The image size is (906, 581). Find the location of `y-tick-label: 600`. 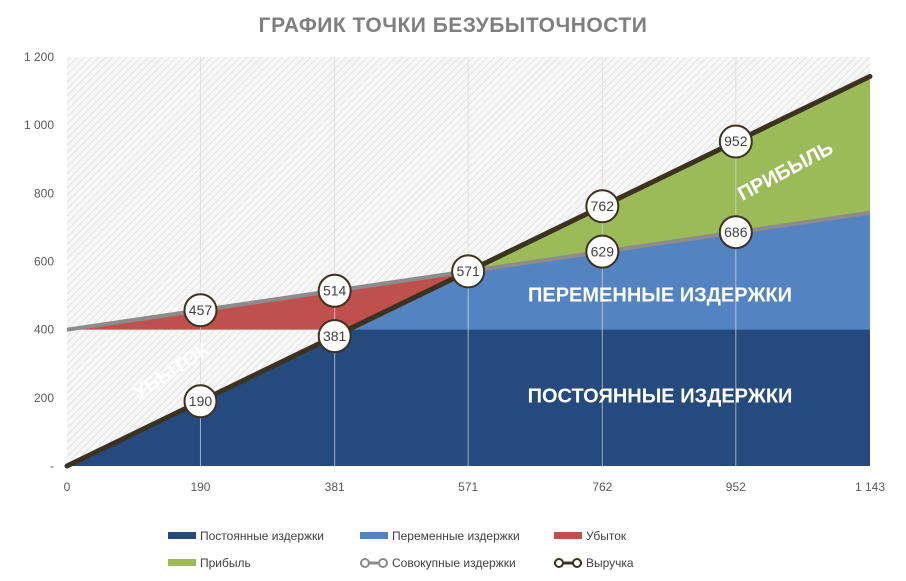

y-tick-label: 600 is located at coordinates (44, 262).